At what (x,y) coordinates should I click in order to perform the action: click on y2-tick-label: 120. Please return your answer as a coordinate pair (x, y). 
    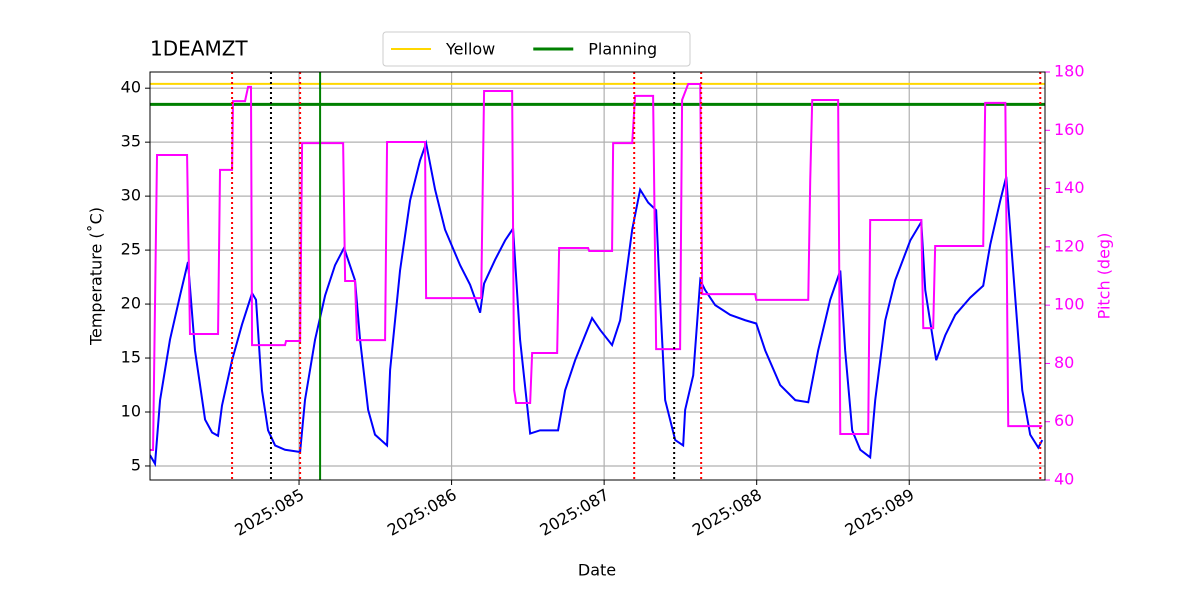
    Looking at the image, I should click on (1069, 245).